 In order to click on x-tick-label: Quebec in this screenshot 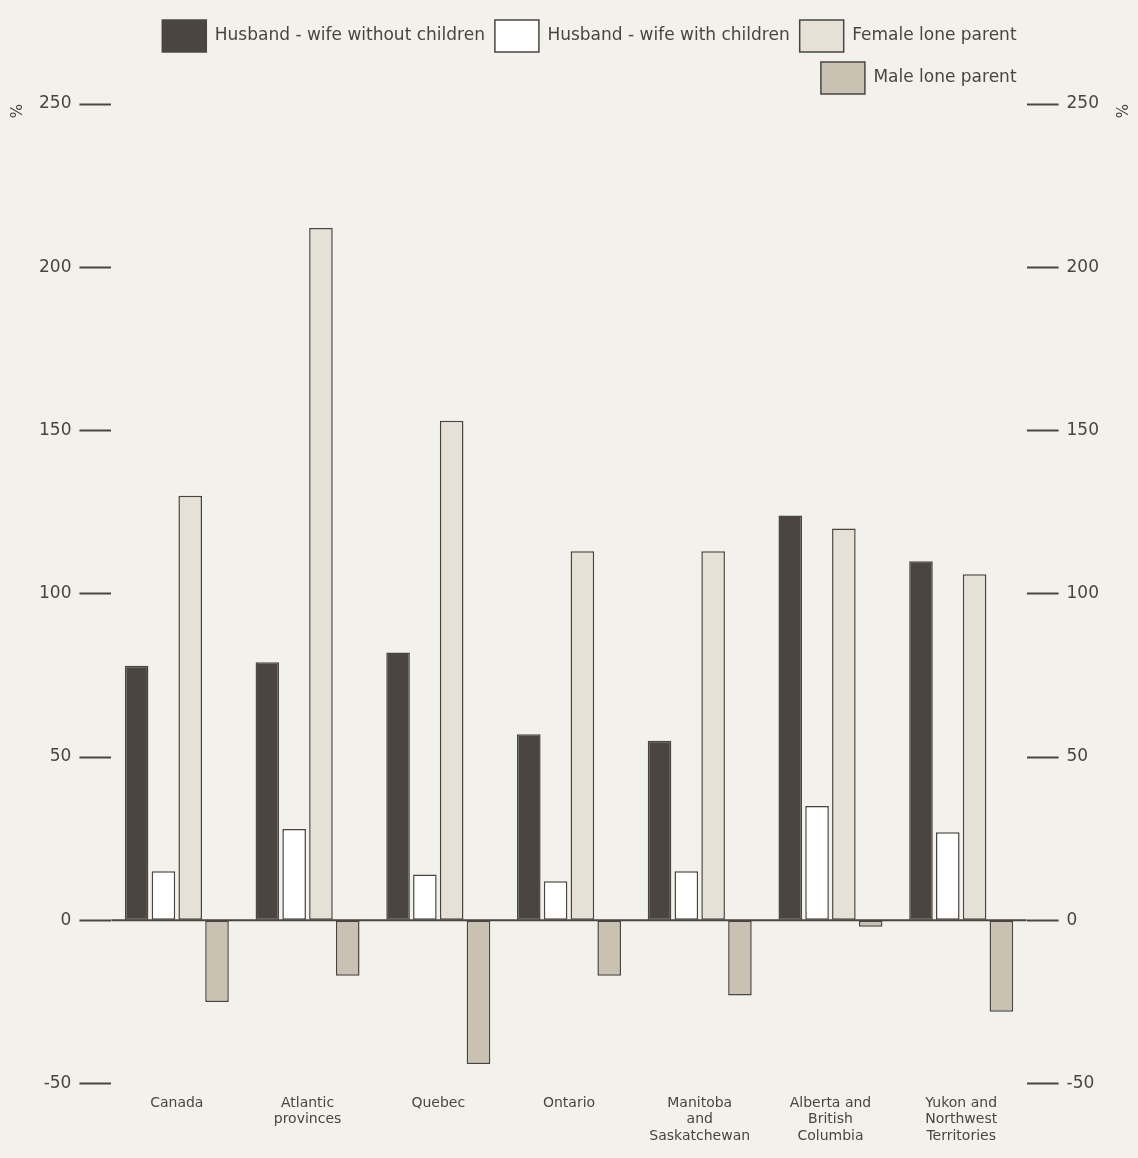, I will do `click(438, 1101)`.